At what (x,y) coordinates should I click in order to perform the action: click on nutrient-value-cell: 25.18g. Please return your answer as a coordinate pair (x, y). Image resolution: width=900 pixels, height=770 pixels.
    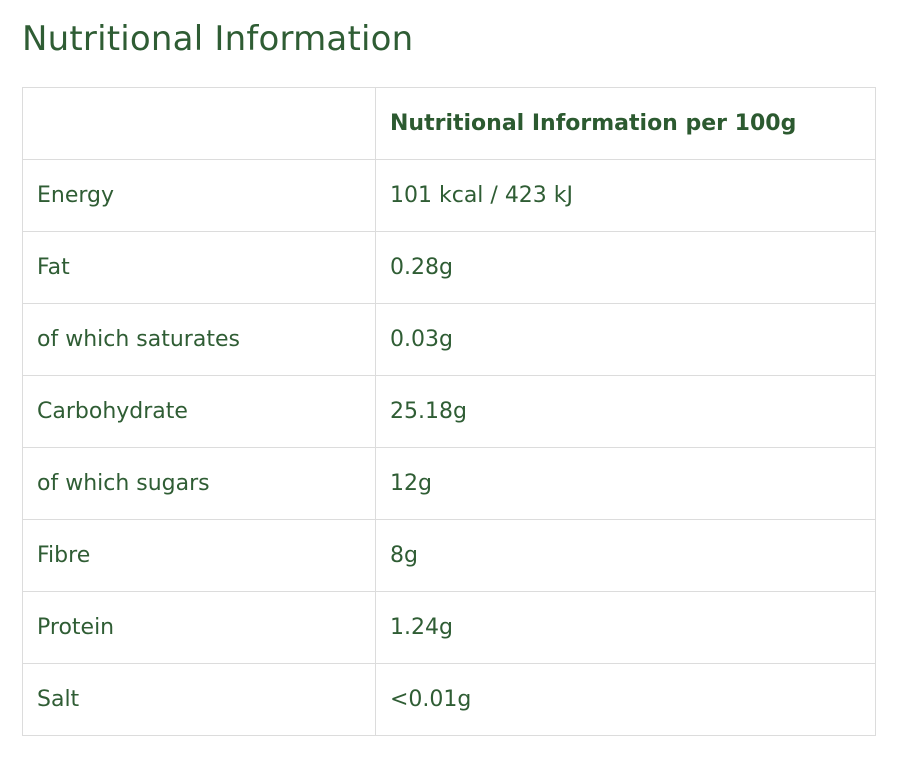
    Looking at the image, I should click on (625, 411).